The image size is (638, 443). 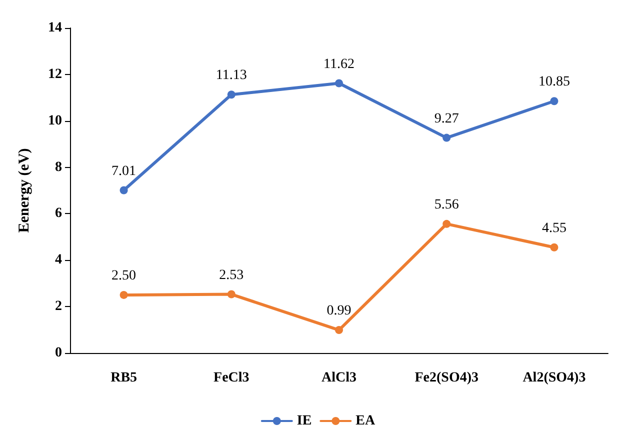 I want to click on data-label: 4.55, so click(x=554, y=228).